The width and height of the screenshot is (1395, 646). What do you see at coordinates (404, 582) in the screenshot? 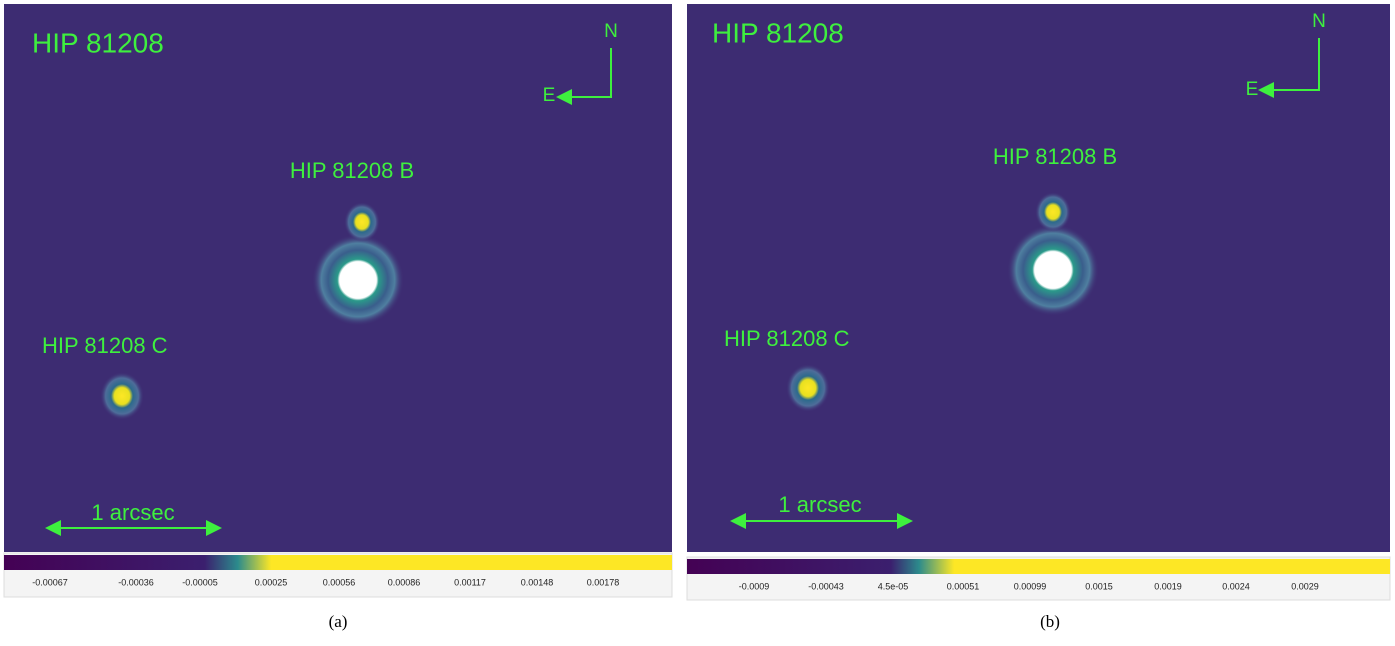
I see `colorbar-tick: 0.00086` at bounding box center [404, 582].